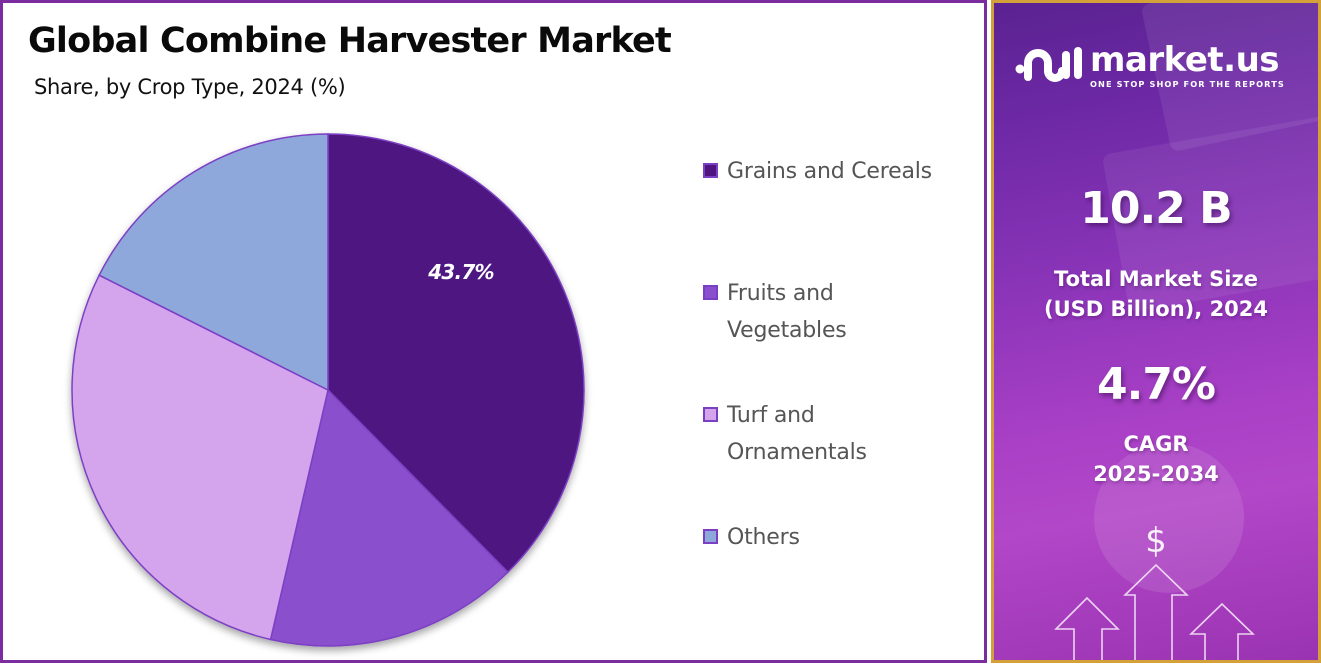  What do you see at coordinates (1156, 279) in the screenshot?
I see `market-size-label-line1: Total Market Size` at bounding box center [1156, 279].